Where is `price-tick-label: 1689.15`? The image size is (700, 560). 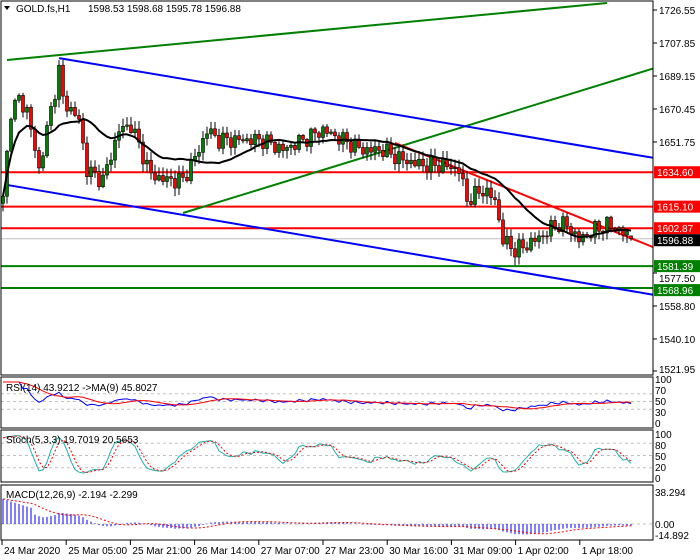 price-tick-label: 1689.15 is located at coordinates (677, 77).